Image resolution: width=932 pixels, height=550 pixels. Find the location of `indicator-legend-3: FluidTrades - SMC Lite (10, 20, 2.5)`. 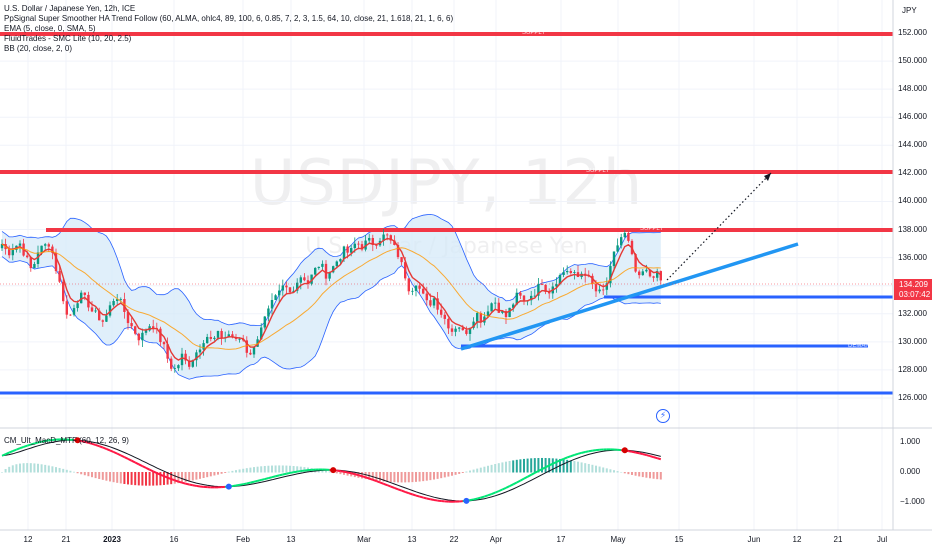

indicator-legend-3: FluidTrades - SMC Lite (10, 20, 2.5) is located at coordinates (68, 38).